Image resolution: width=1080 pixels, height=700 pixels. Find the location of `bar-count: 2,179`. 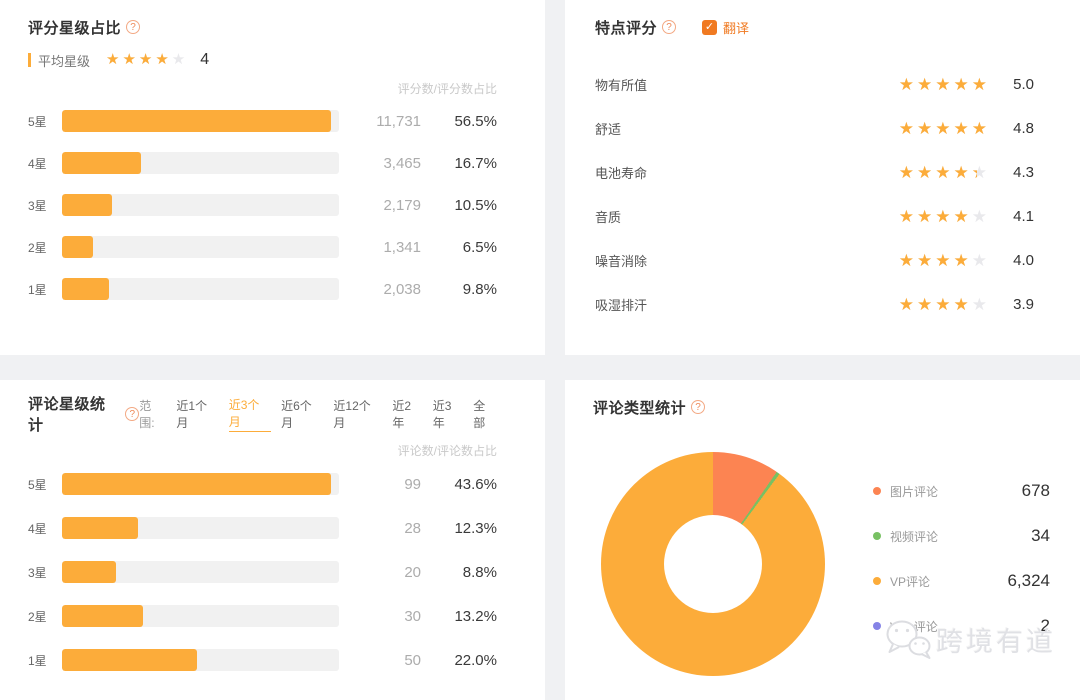

bar-count: 2,179 is located at coordinates (402, 205).